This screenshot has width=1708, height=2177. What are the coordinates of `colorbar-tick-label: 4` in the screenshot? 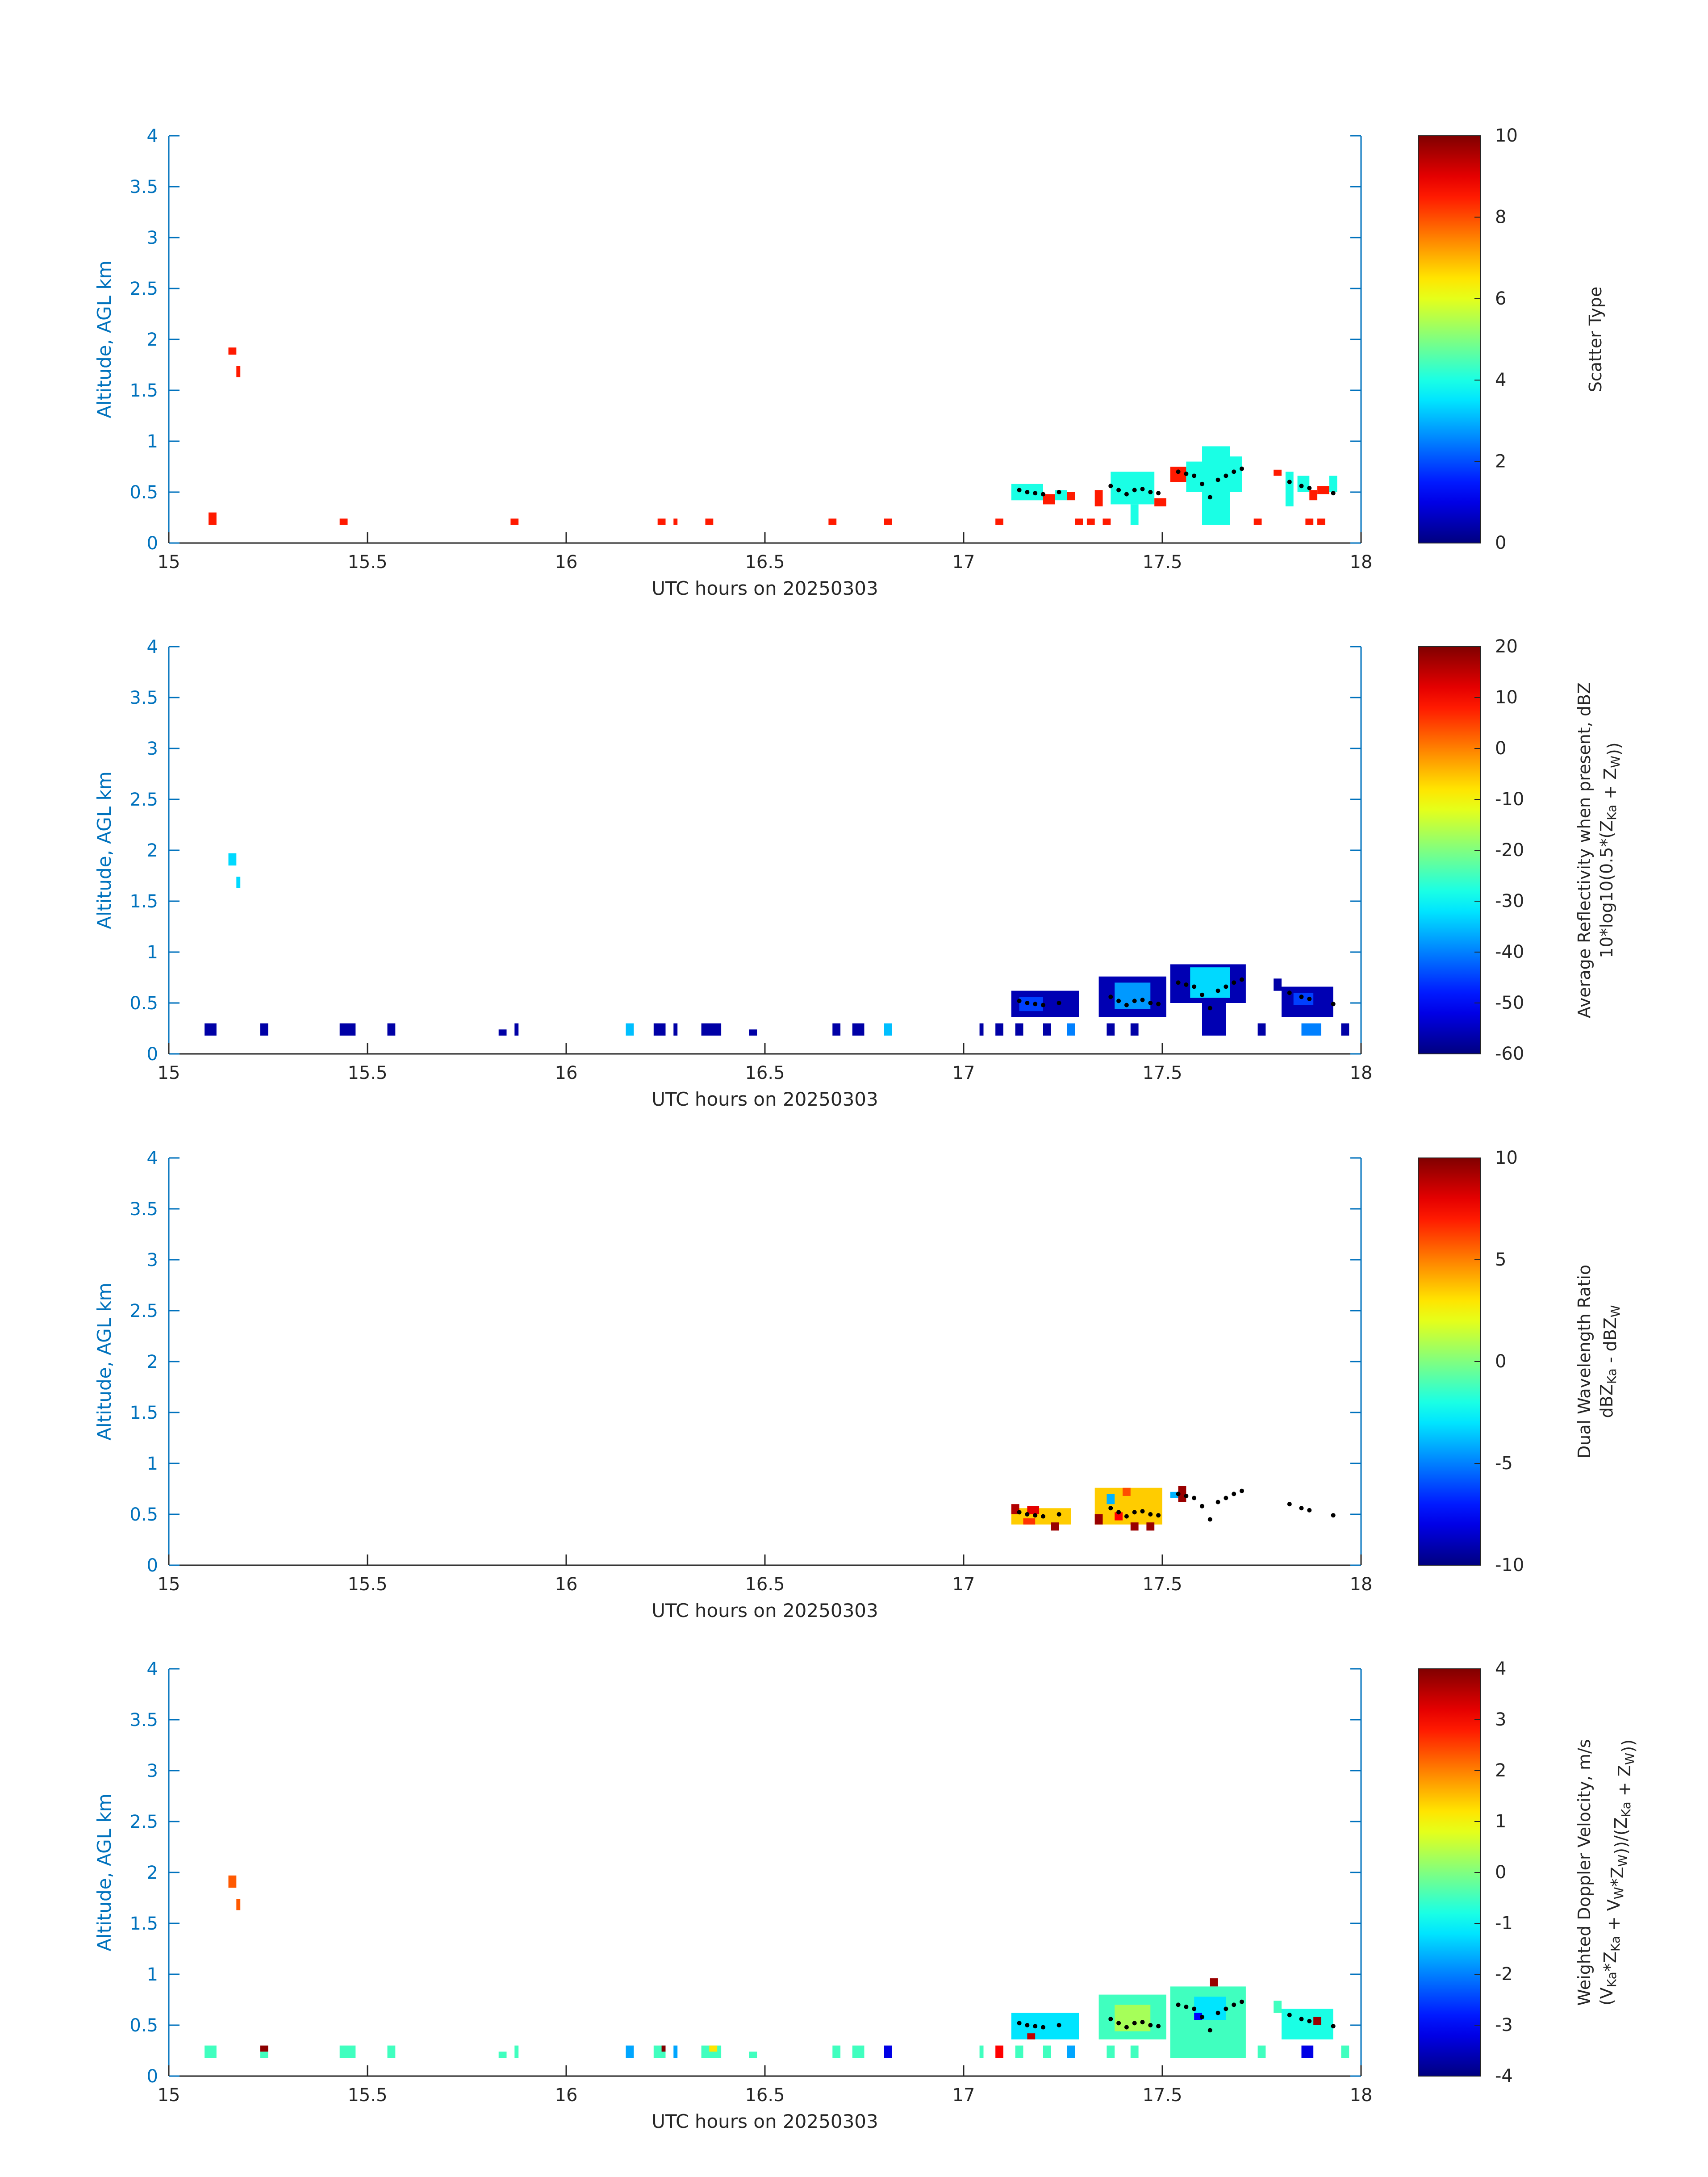 It's located at (1500, 1669).